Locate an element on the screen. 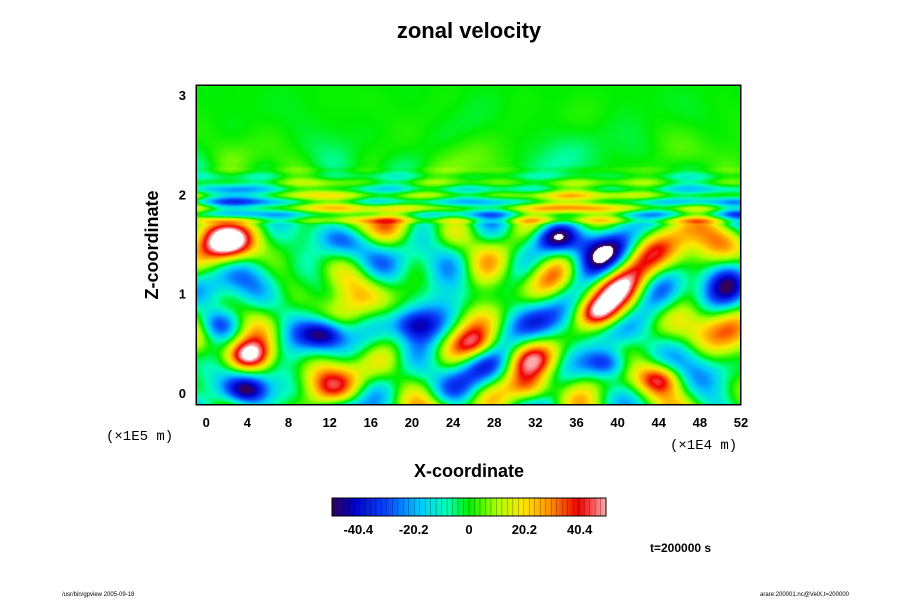  y-tick-label: 0 is located at coordinates (182, 393).